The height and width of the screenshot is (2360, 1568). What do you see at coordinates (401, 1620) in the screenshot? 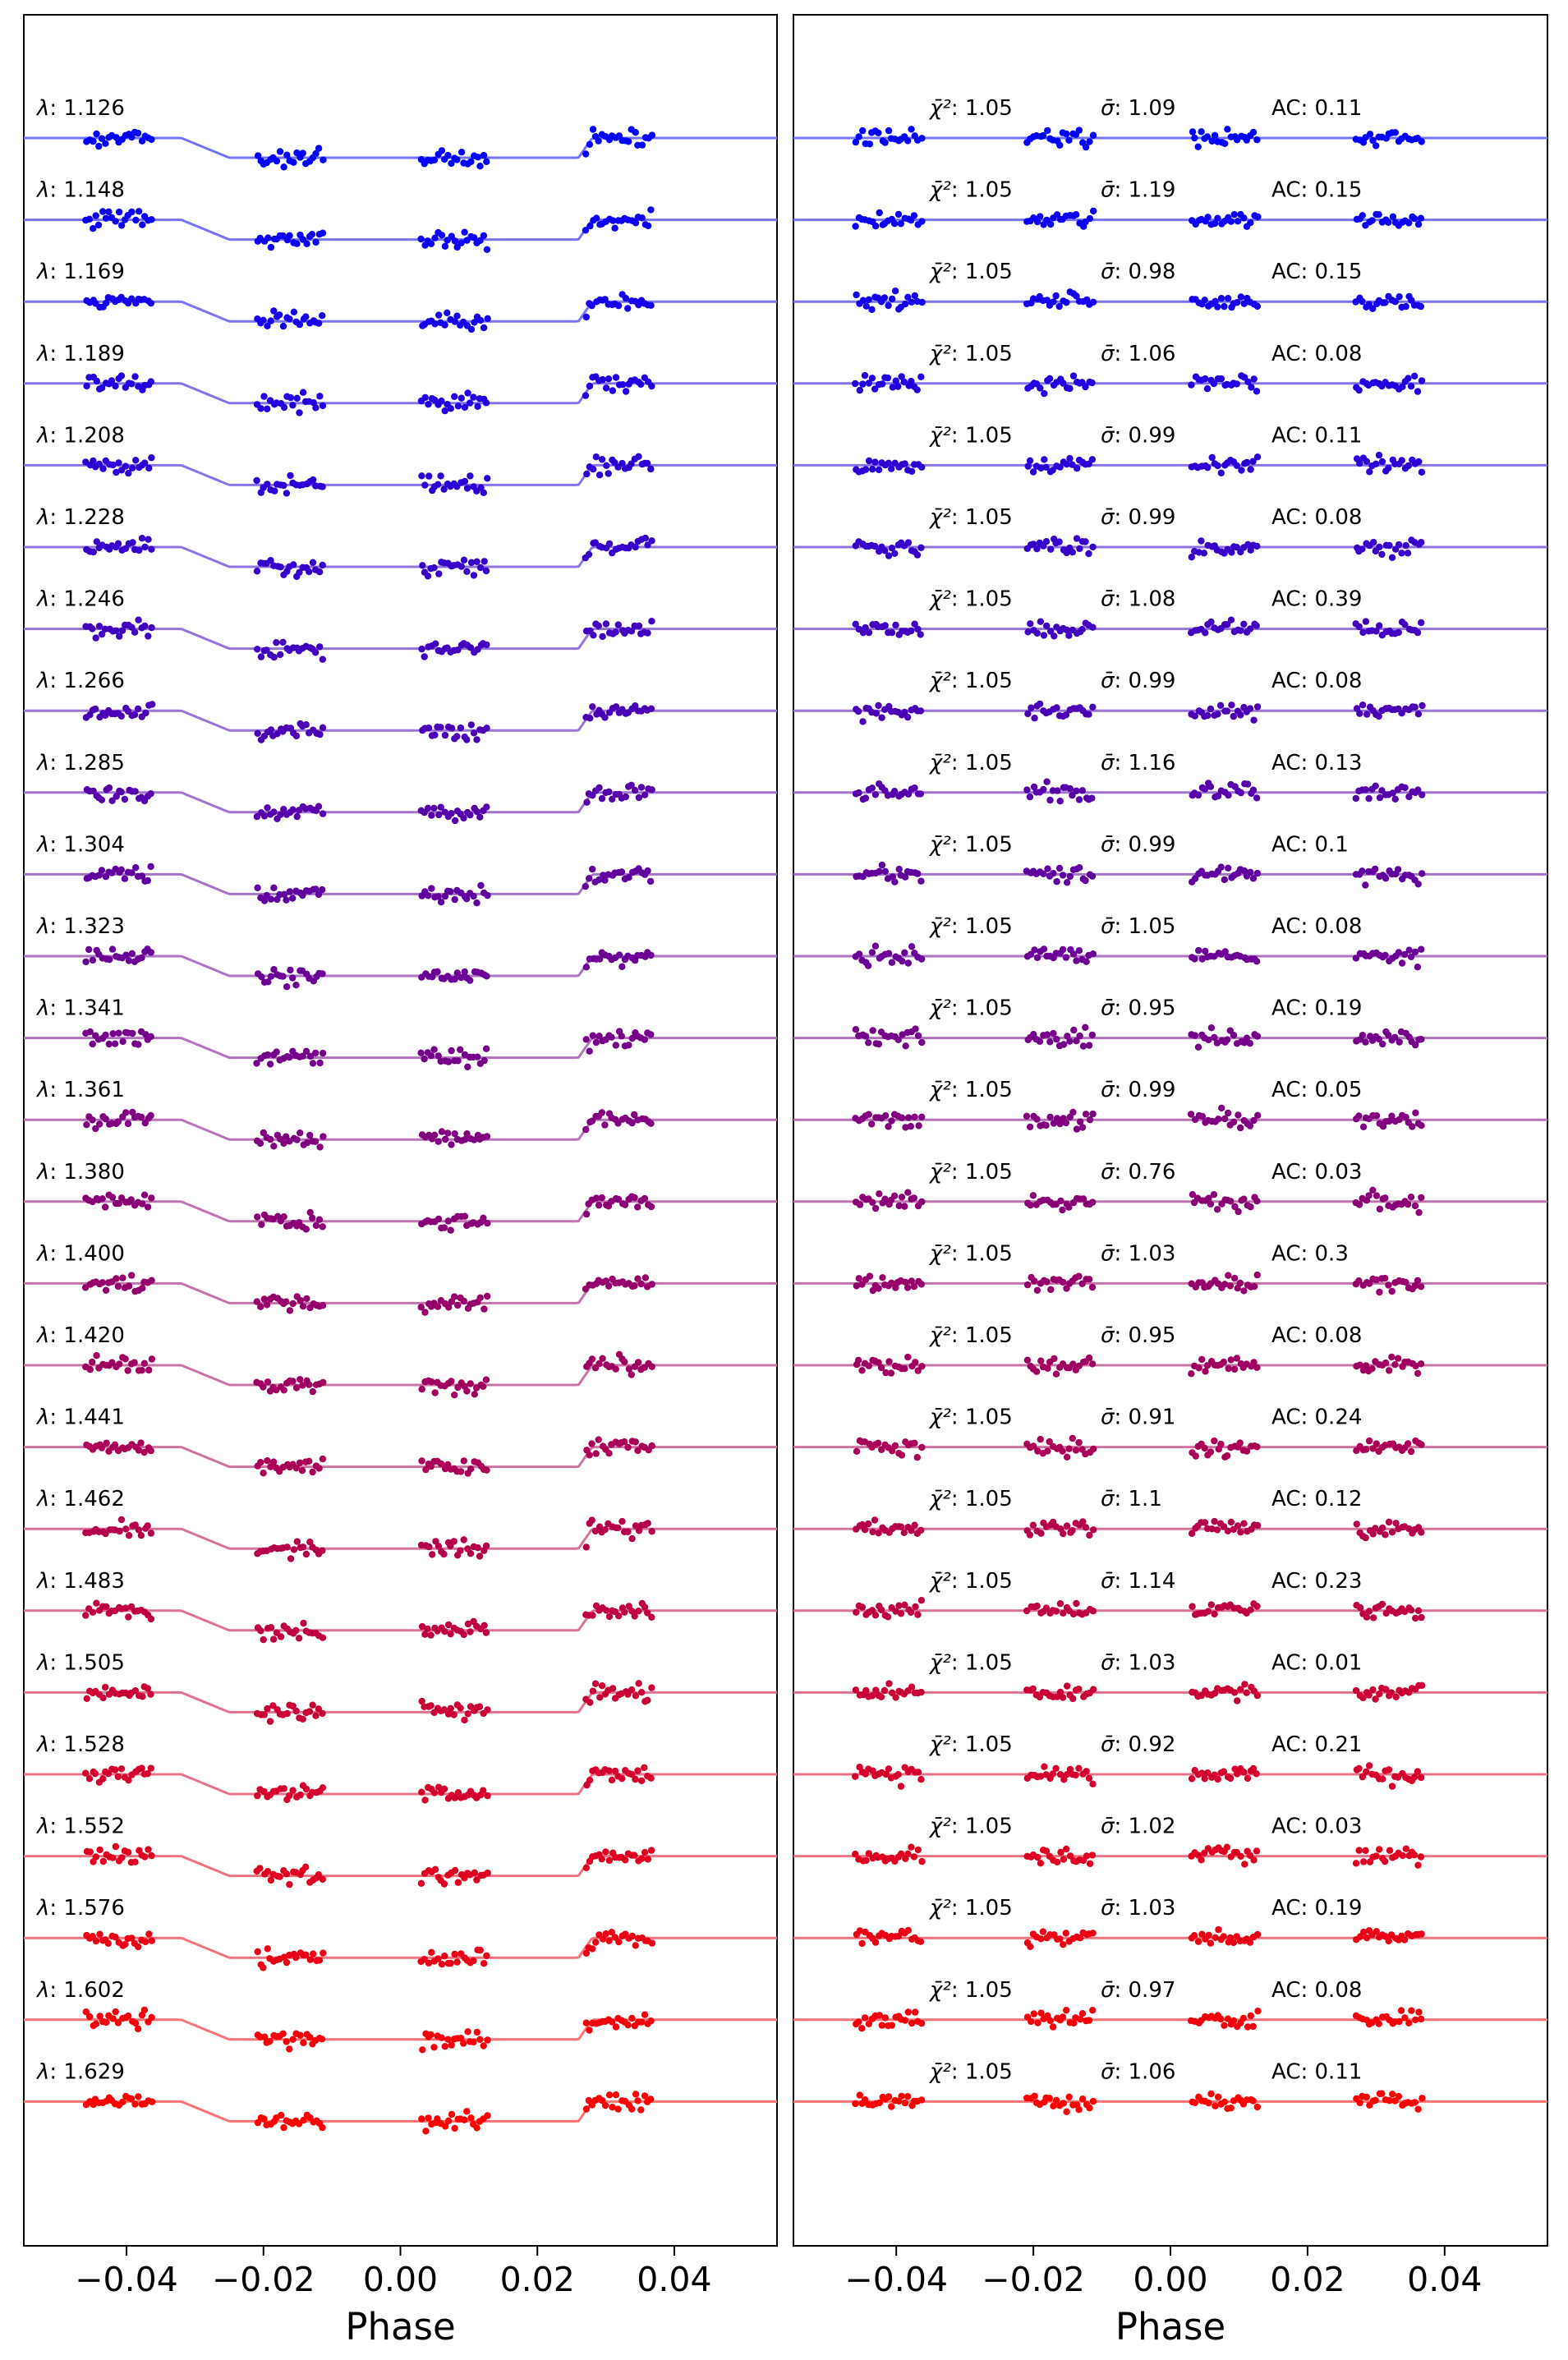
I see `model-line` at bounding box center [401, 1620].